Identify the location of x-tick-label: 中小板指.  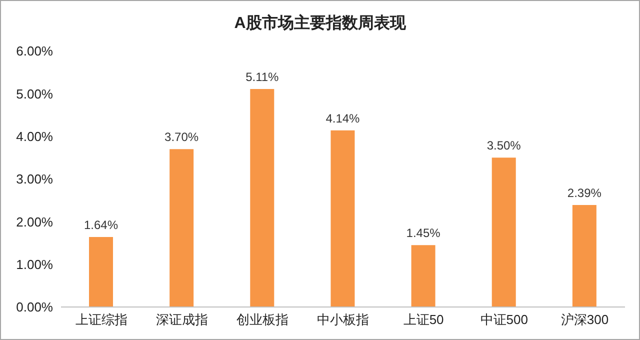
(343, 320).